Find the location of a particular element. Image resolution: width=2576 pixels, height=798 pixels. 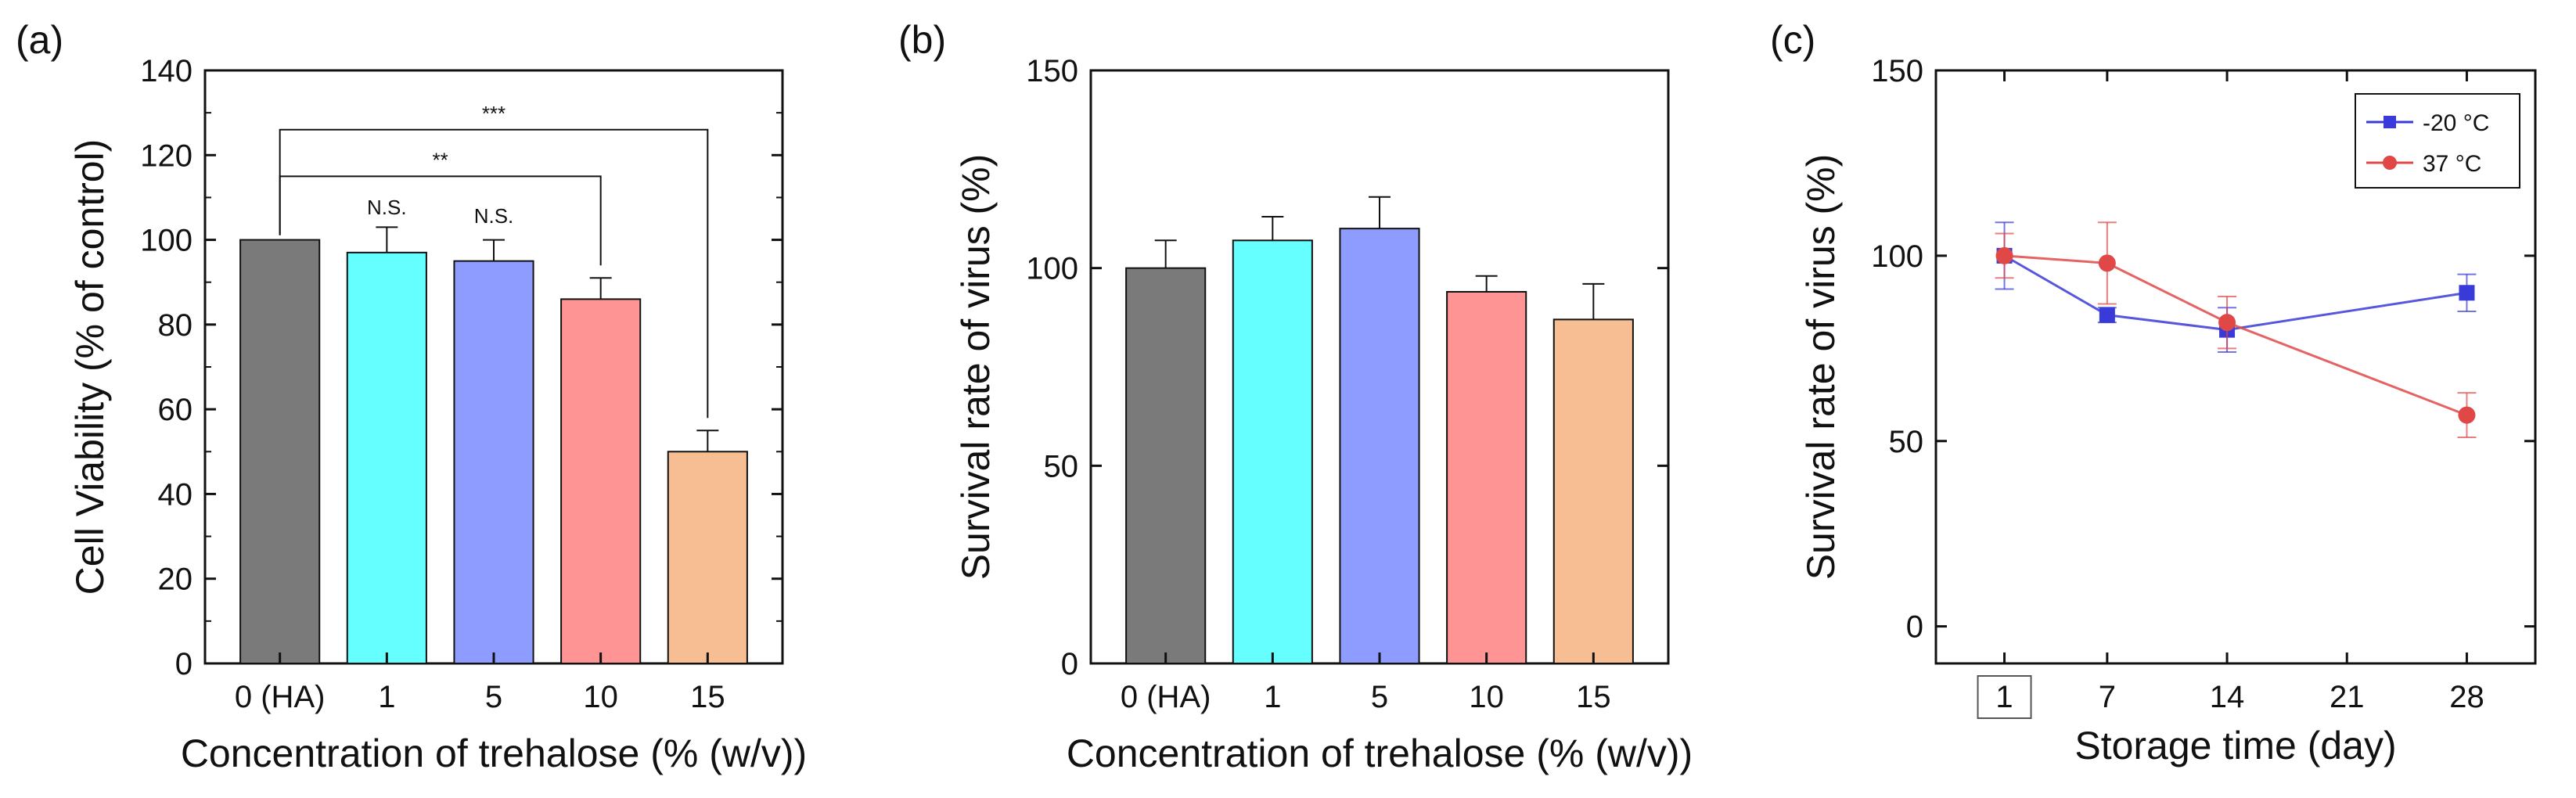

x-tick-box is located at coordinates (2005, 697).